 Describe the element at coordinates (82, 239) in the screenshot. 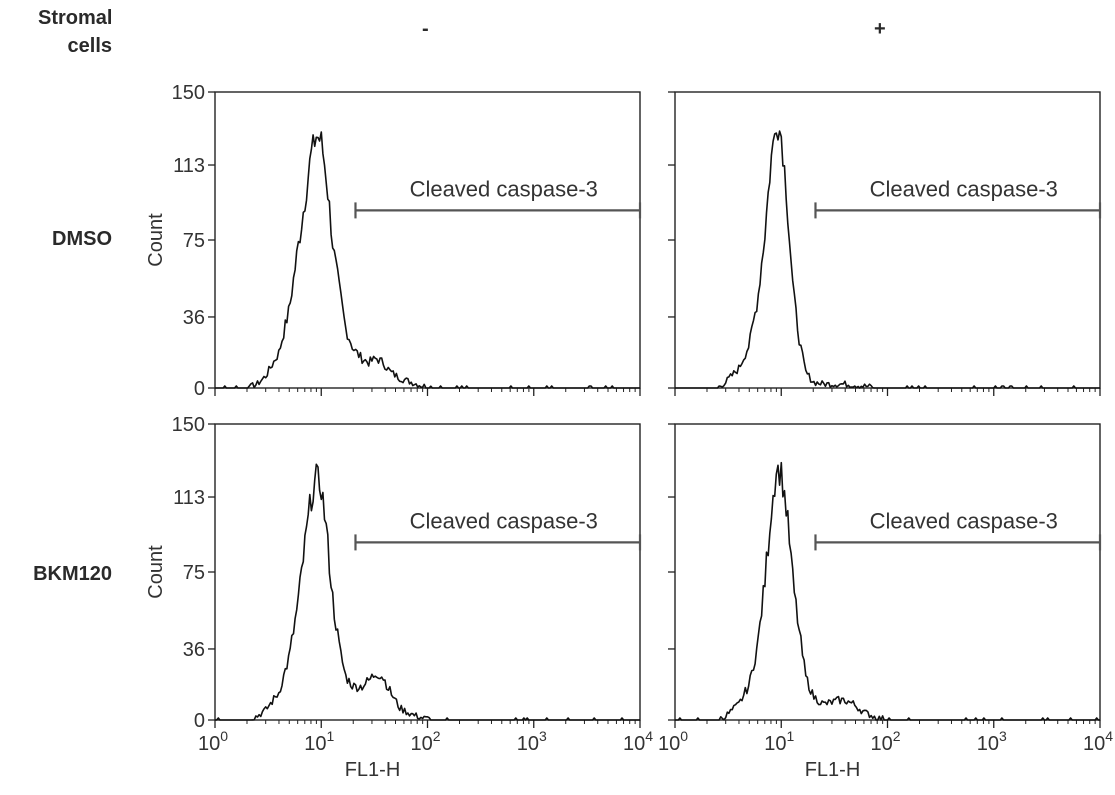

I see `row-label-dmso: DMSO` at that location.